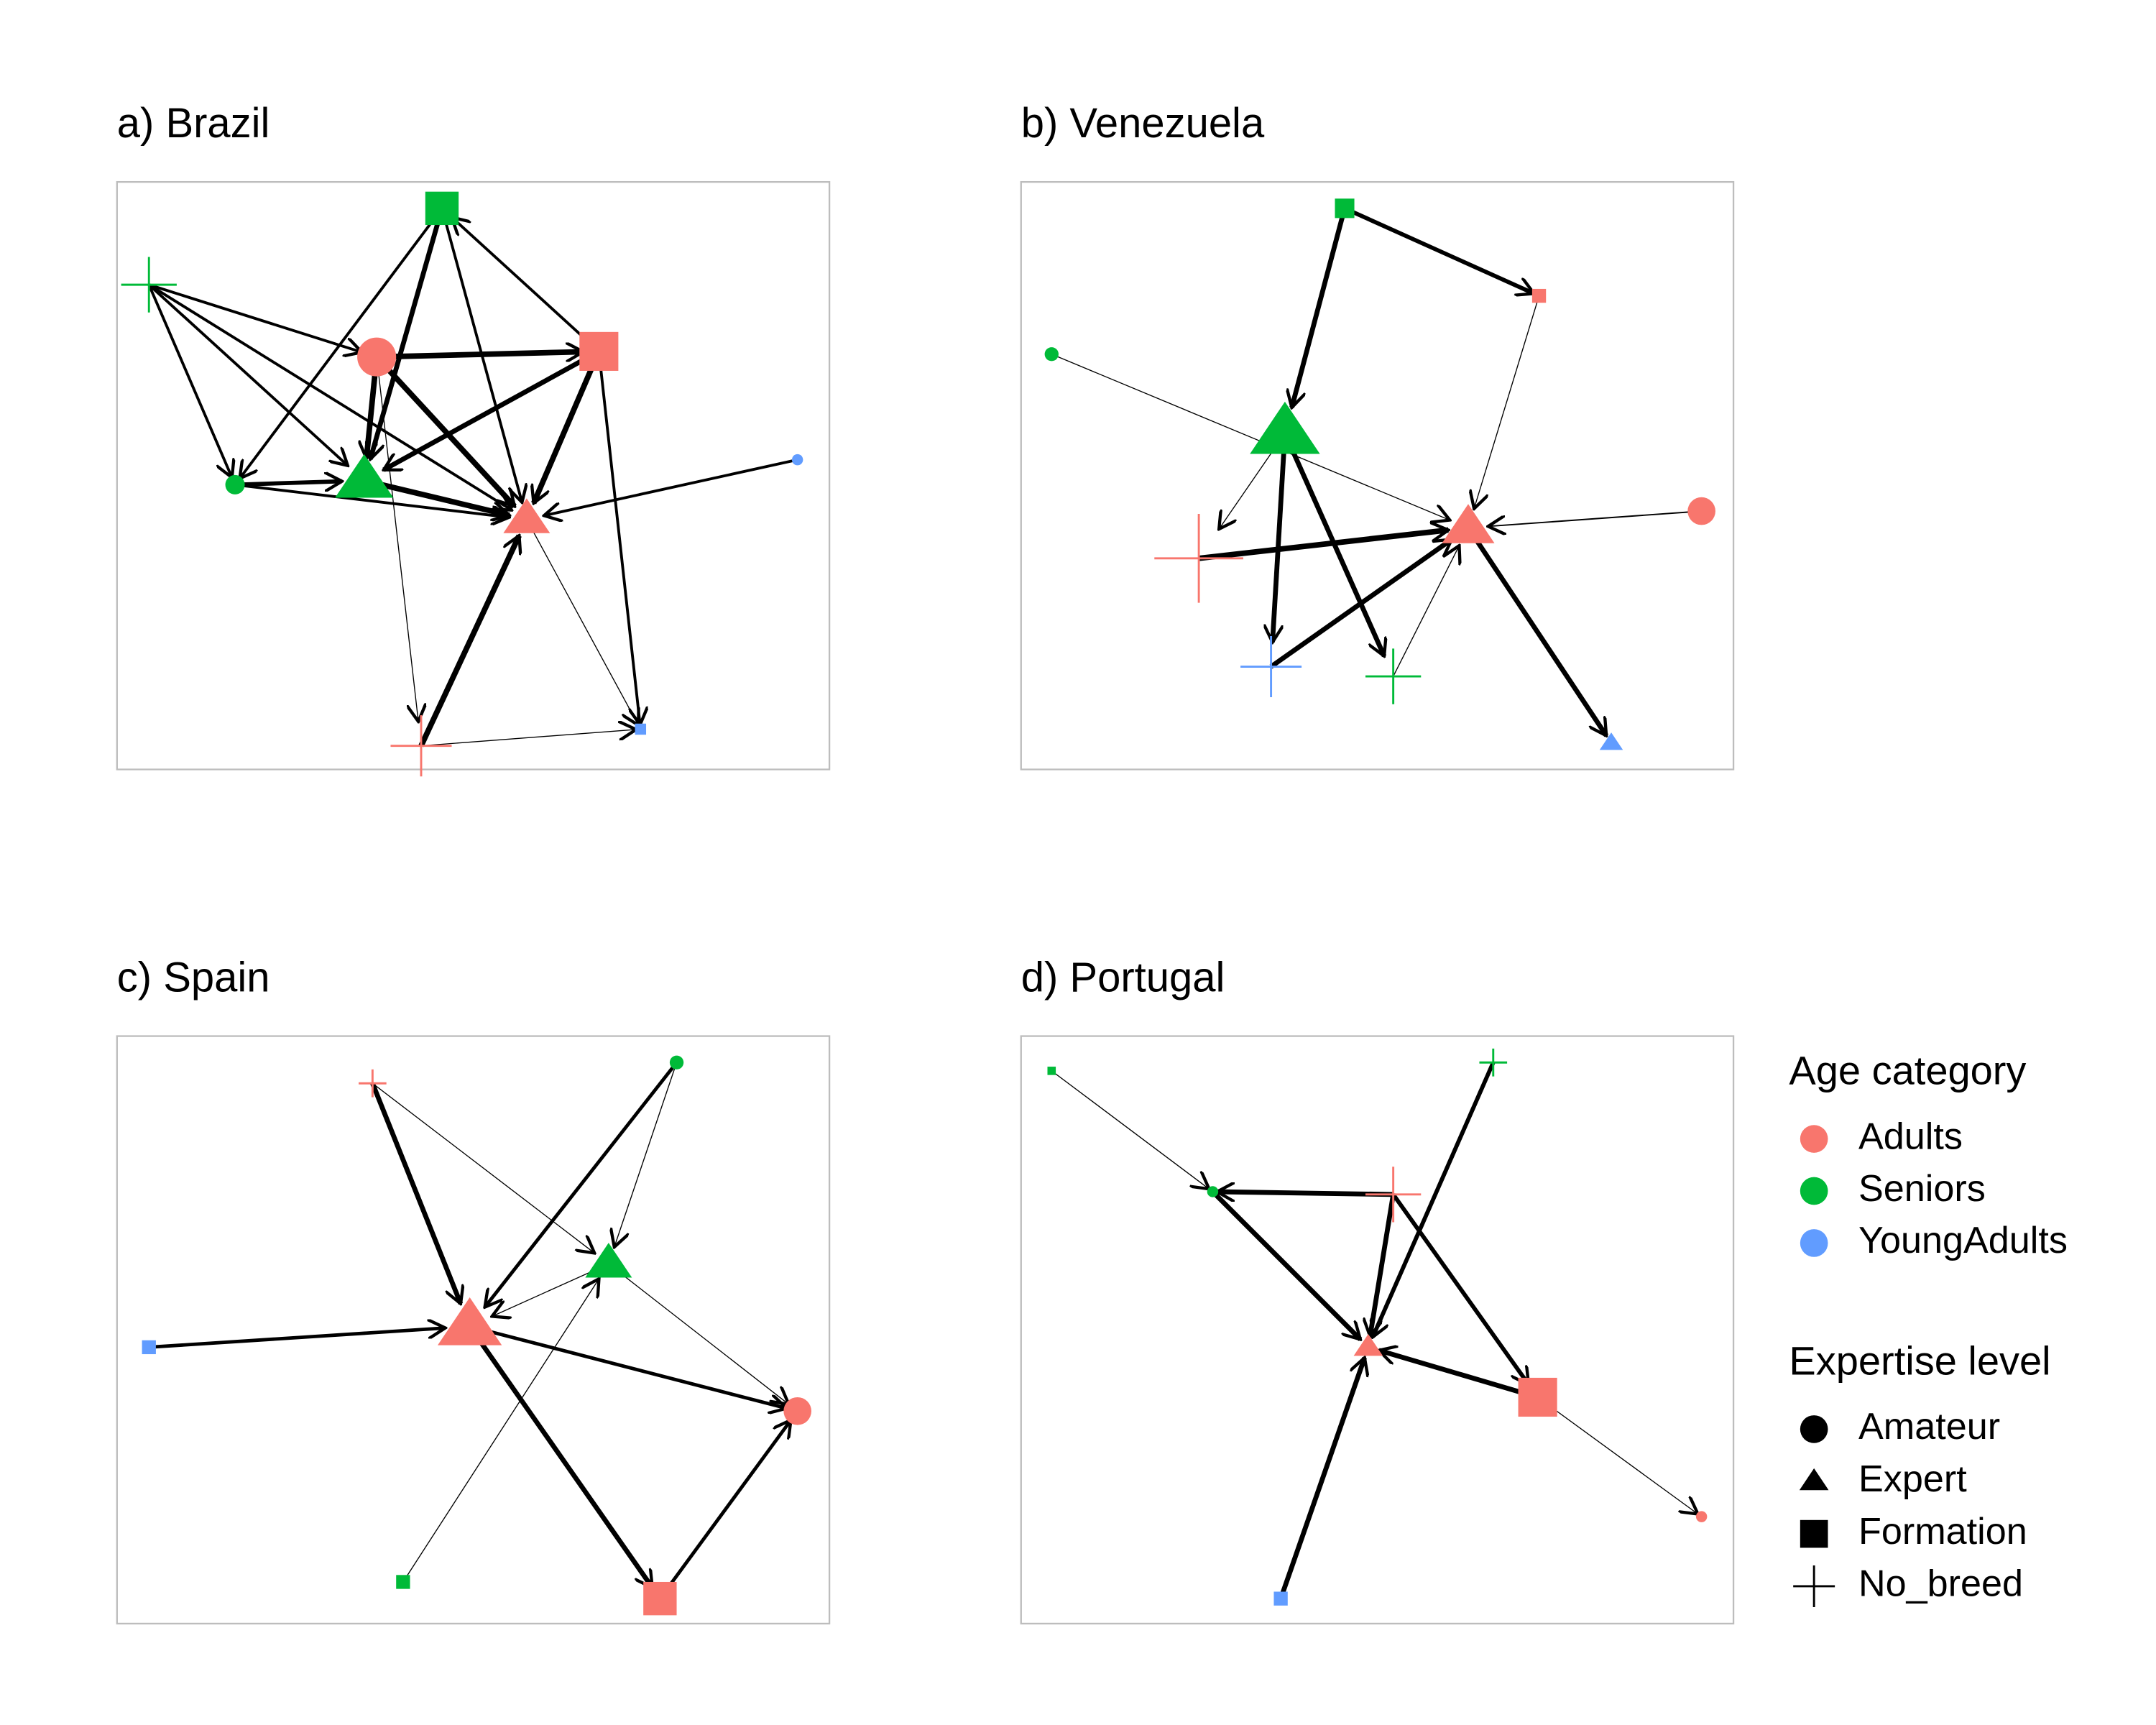 The width and height of the screenshot is (2156, 1725). I want to click on legend-label: No_breed, so click(1940, 1584).